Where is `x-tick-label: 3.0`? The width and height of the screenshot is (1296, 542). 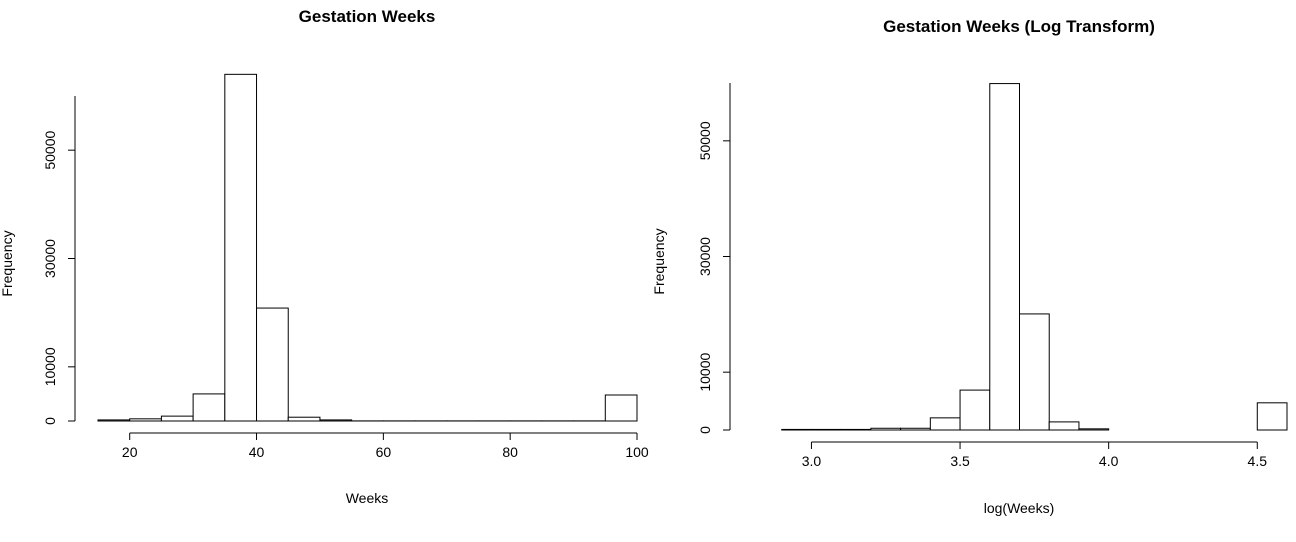
x-tick-label: 3.0 is located at coordinates (812, 461).